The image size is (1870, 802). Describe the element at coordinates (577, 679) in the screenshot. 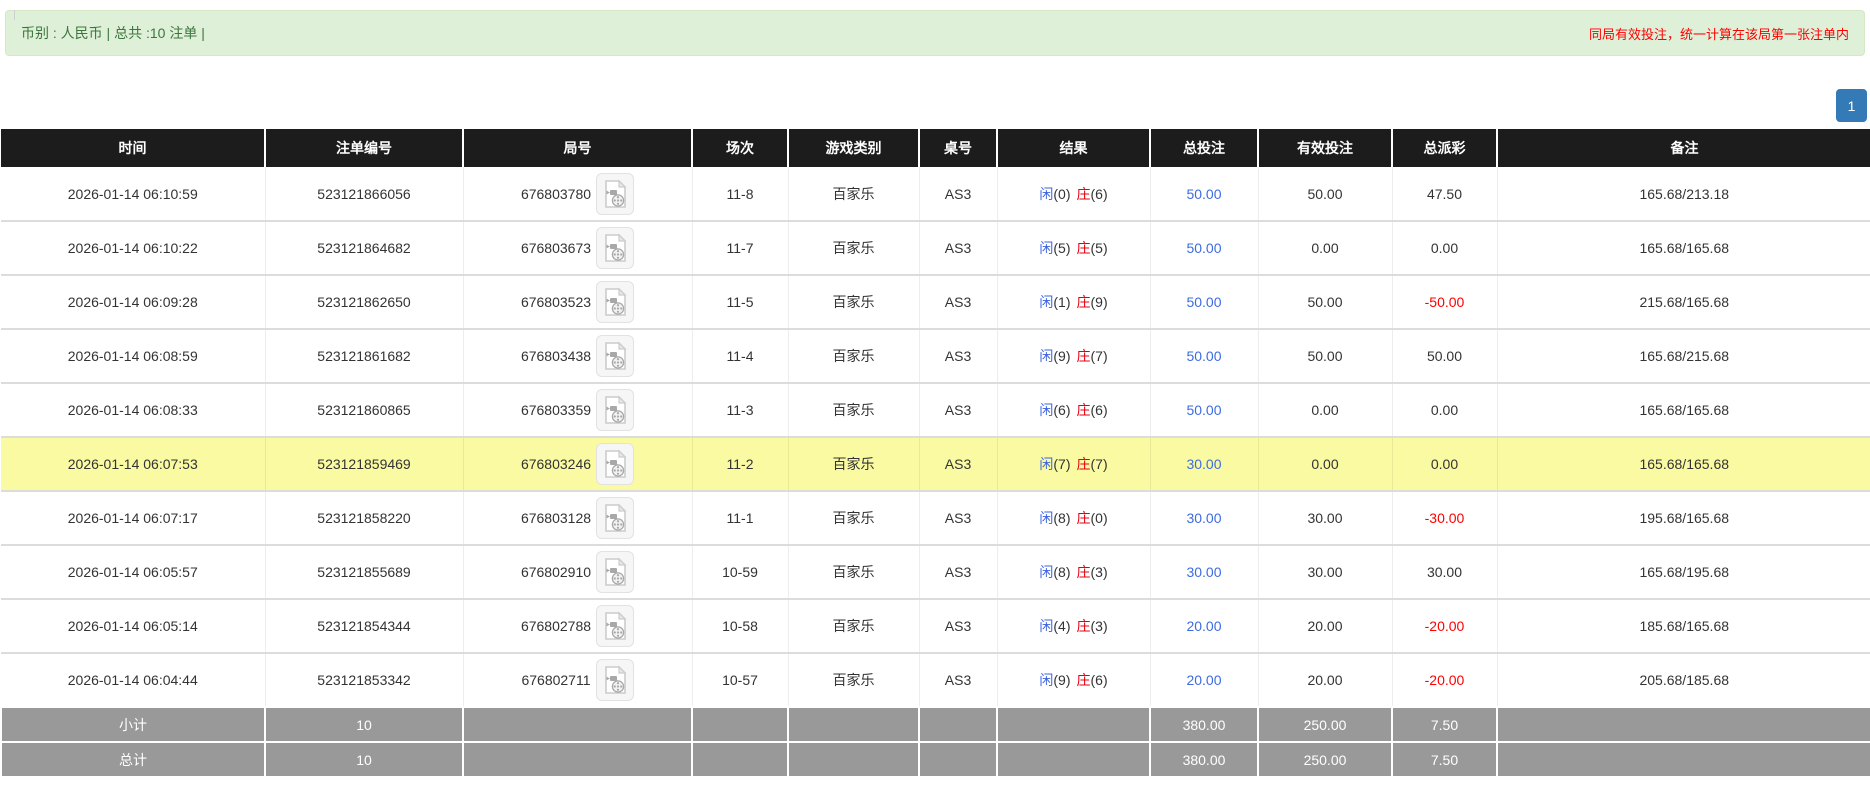

I see `cell-round: 676802711` at that location.